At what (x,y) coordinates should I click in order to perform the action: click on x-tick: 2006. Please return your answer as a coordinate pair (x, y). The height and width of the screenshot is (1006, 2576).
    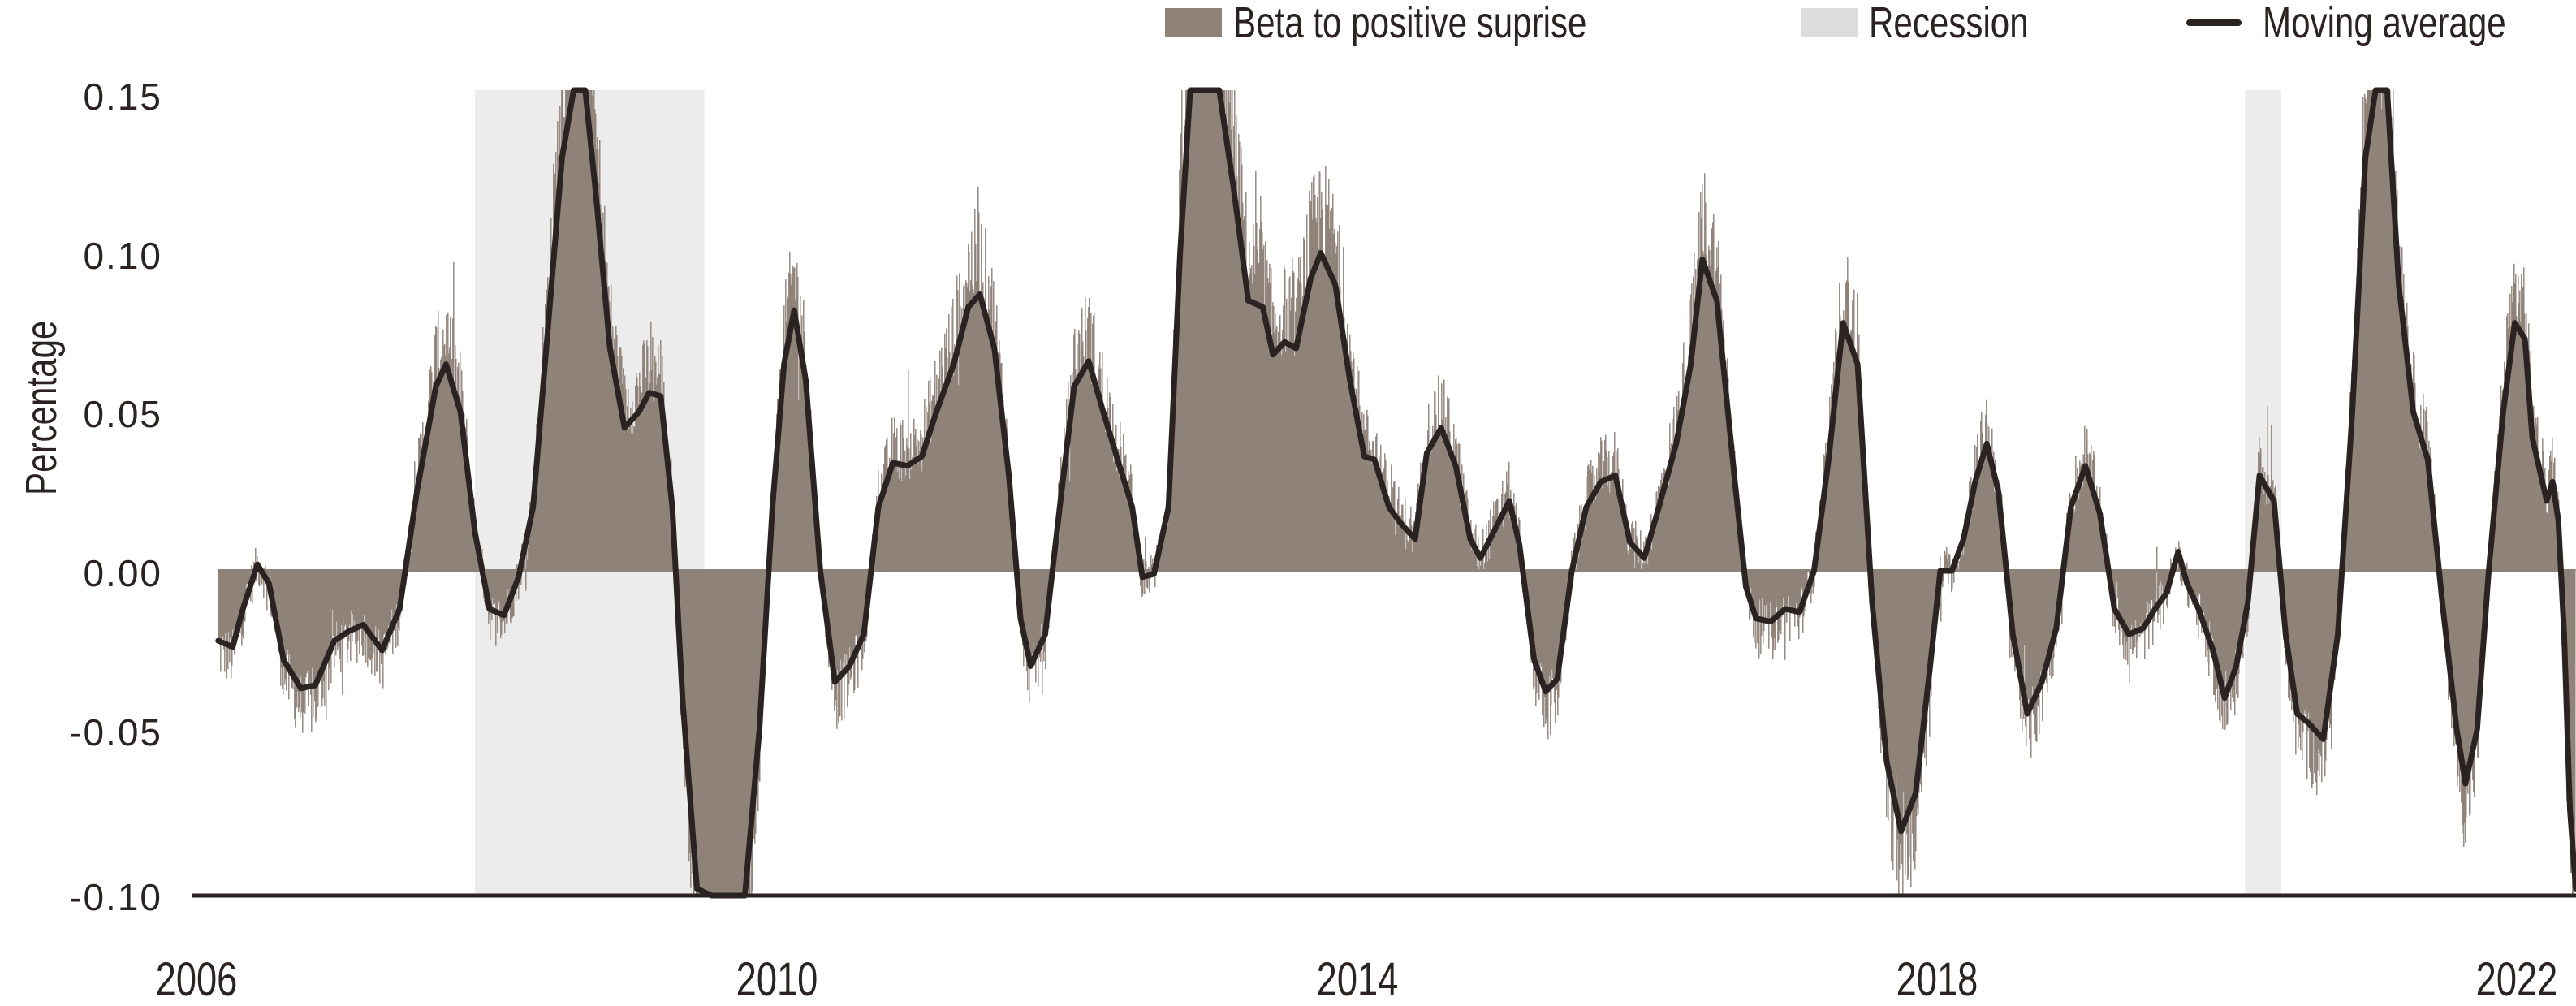
    Looking at the image, I should click on (196, 979).